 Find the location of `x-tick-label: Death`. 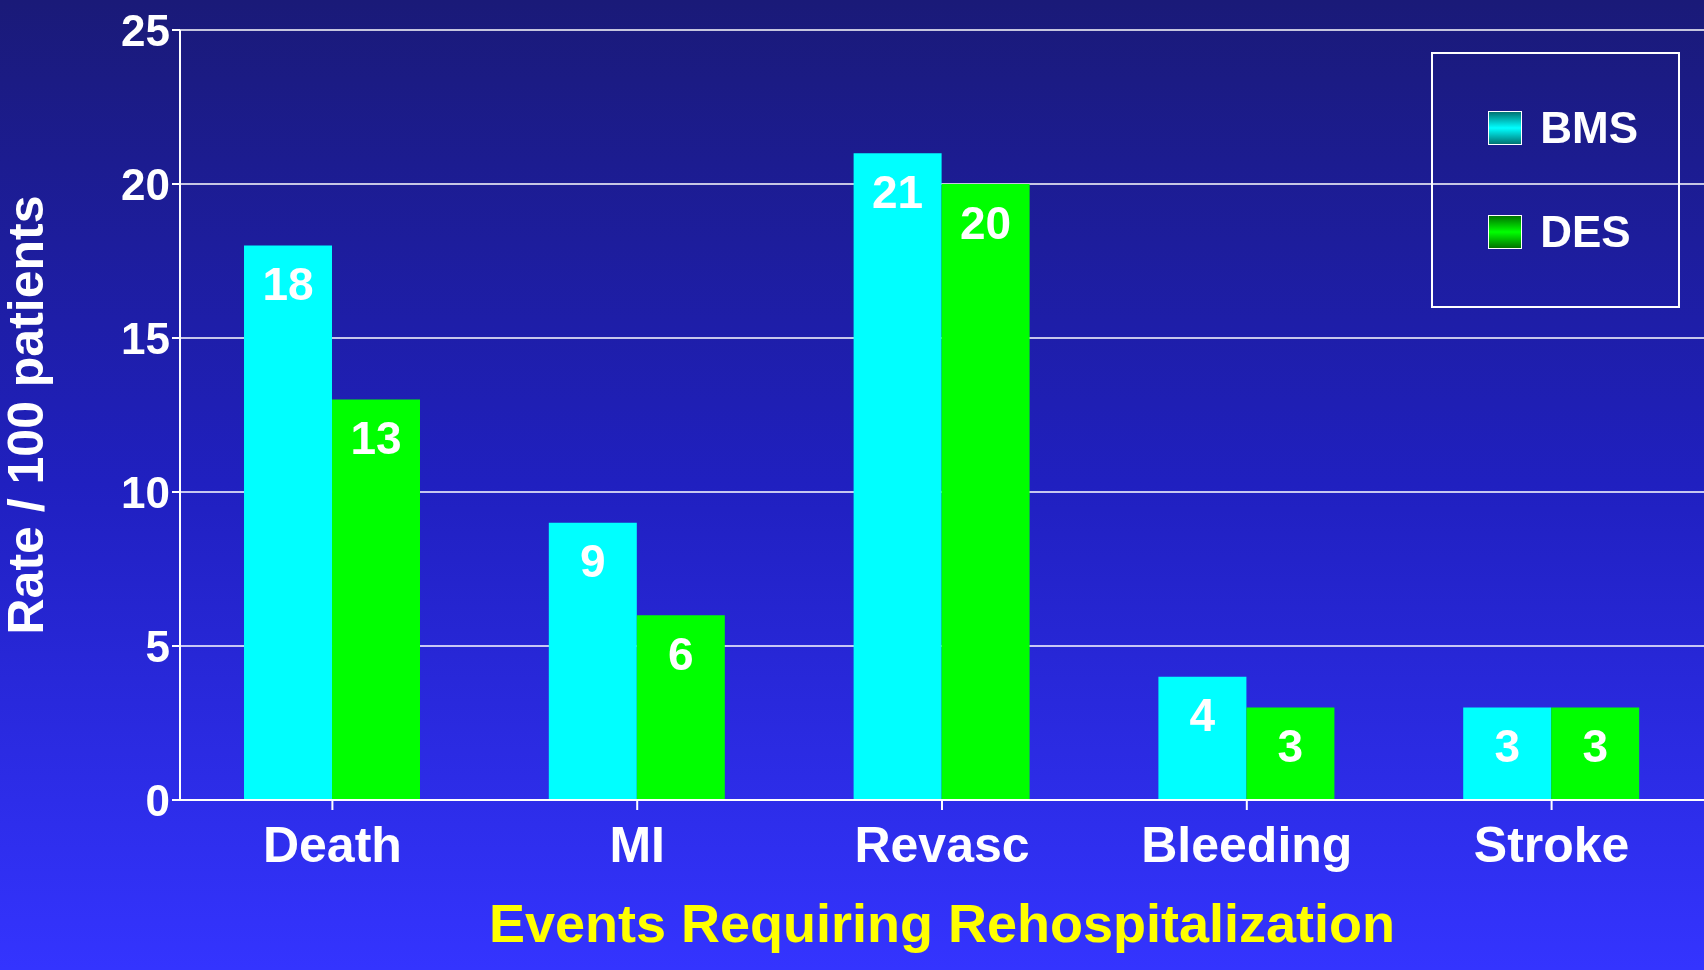

x-tick-label: Death is located at coordinates (332, 844).